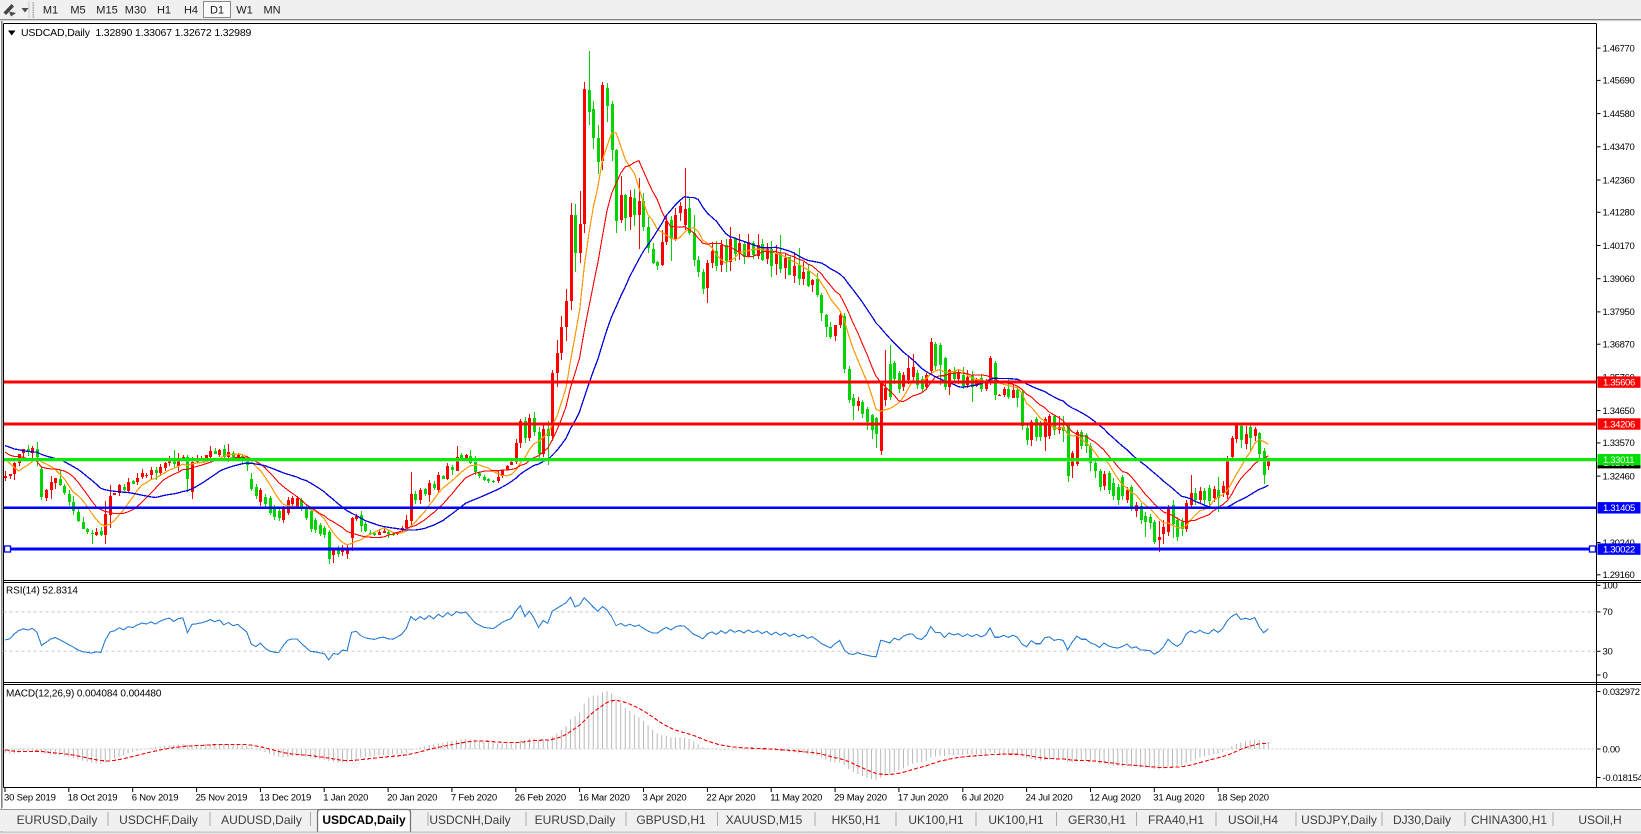  I want to click on svg-text: 0.032972, so click(1621, 692).